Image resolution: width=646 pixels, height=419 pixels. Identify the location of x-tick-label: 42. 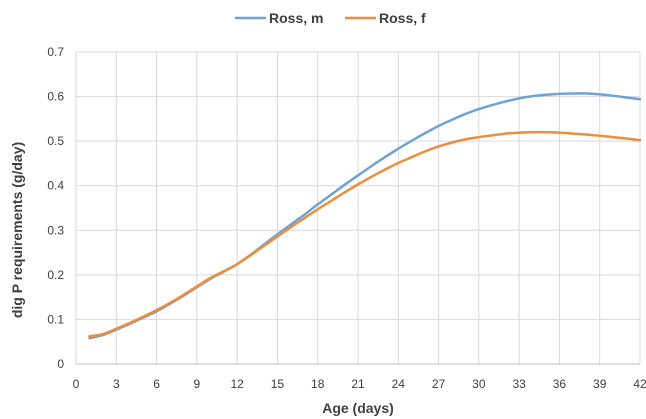
(639, 384).